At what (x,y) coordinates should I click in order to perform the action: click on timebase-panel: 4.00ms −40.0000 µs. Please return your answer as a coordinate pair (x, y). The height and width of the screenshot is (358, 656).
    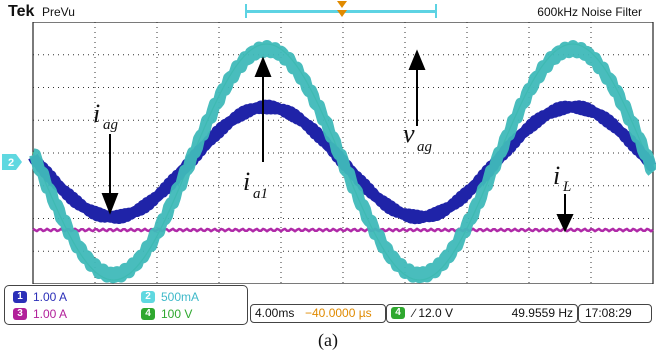
    Looking at the image, I should click on (318, 313).